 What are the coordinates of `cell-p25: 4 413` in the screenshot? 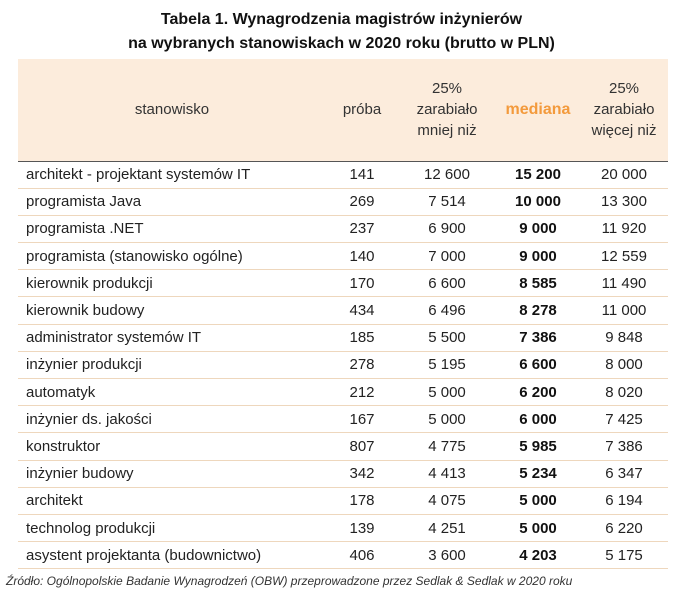 It's located at (447, 474).